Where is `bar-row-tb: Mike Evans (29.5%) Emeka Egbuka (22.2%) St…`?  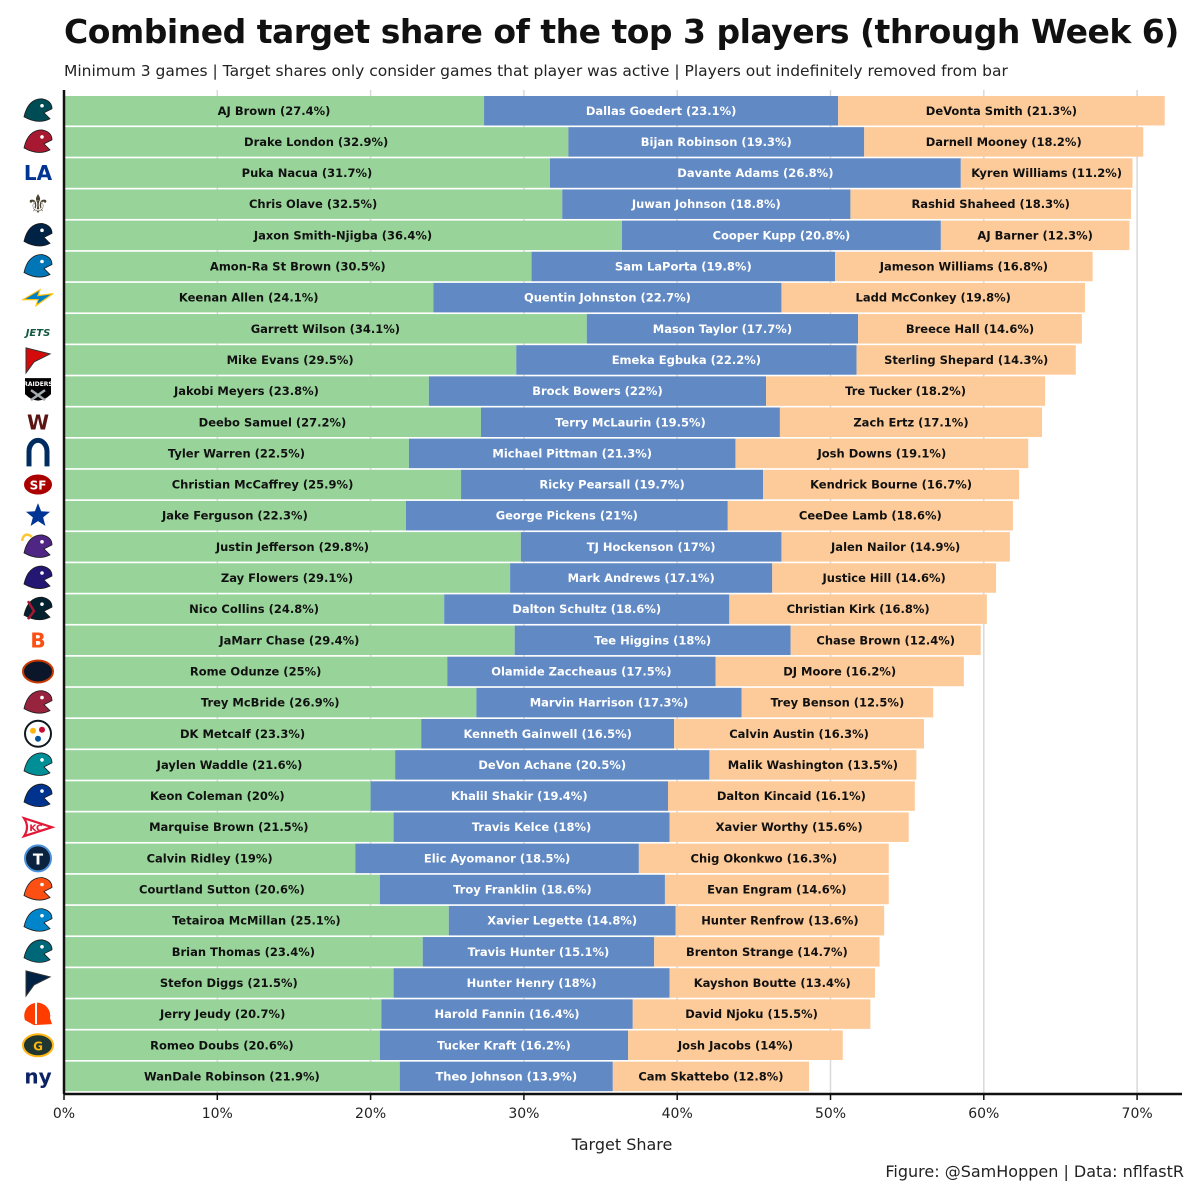 bar-row-tb: Mike Evans (29.5%) Emeka Egbuka (22.2%) St… is located at coordinates (570, 360).